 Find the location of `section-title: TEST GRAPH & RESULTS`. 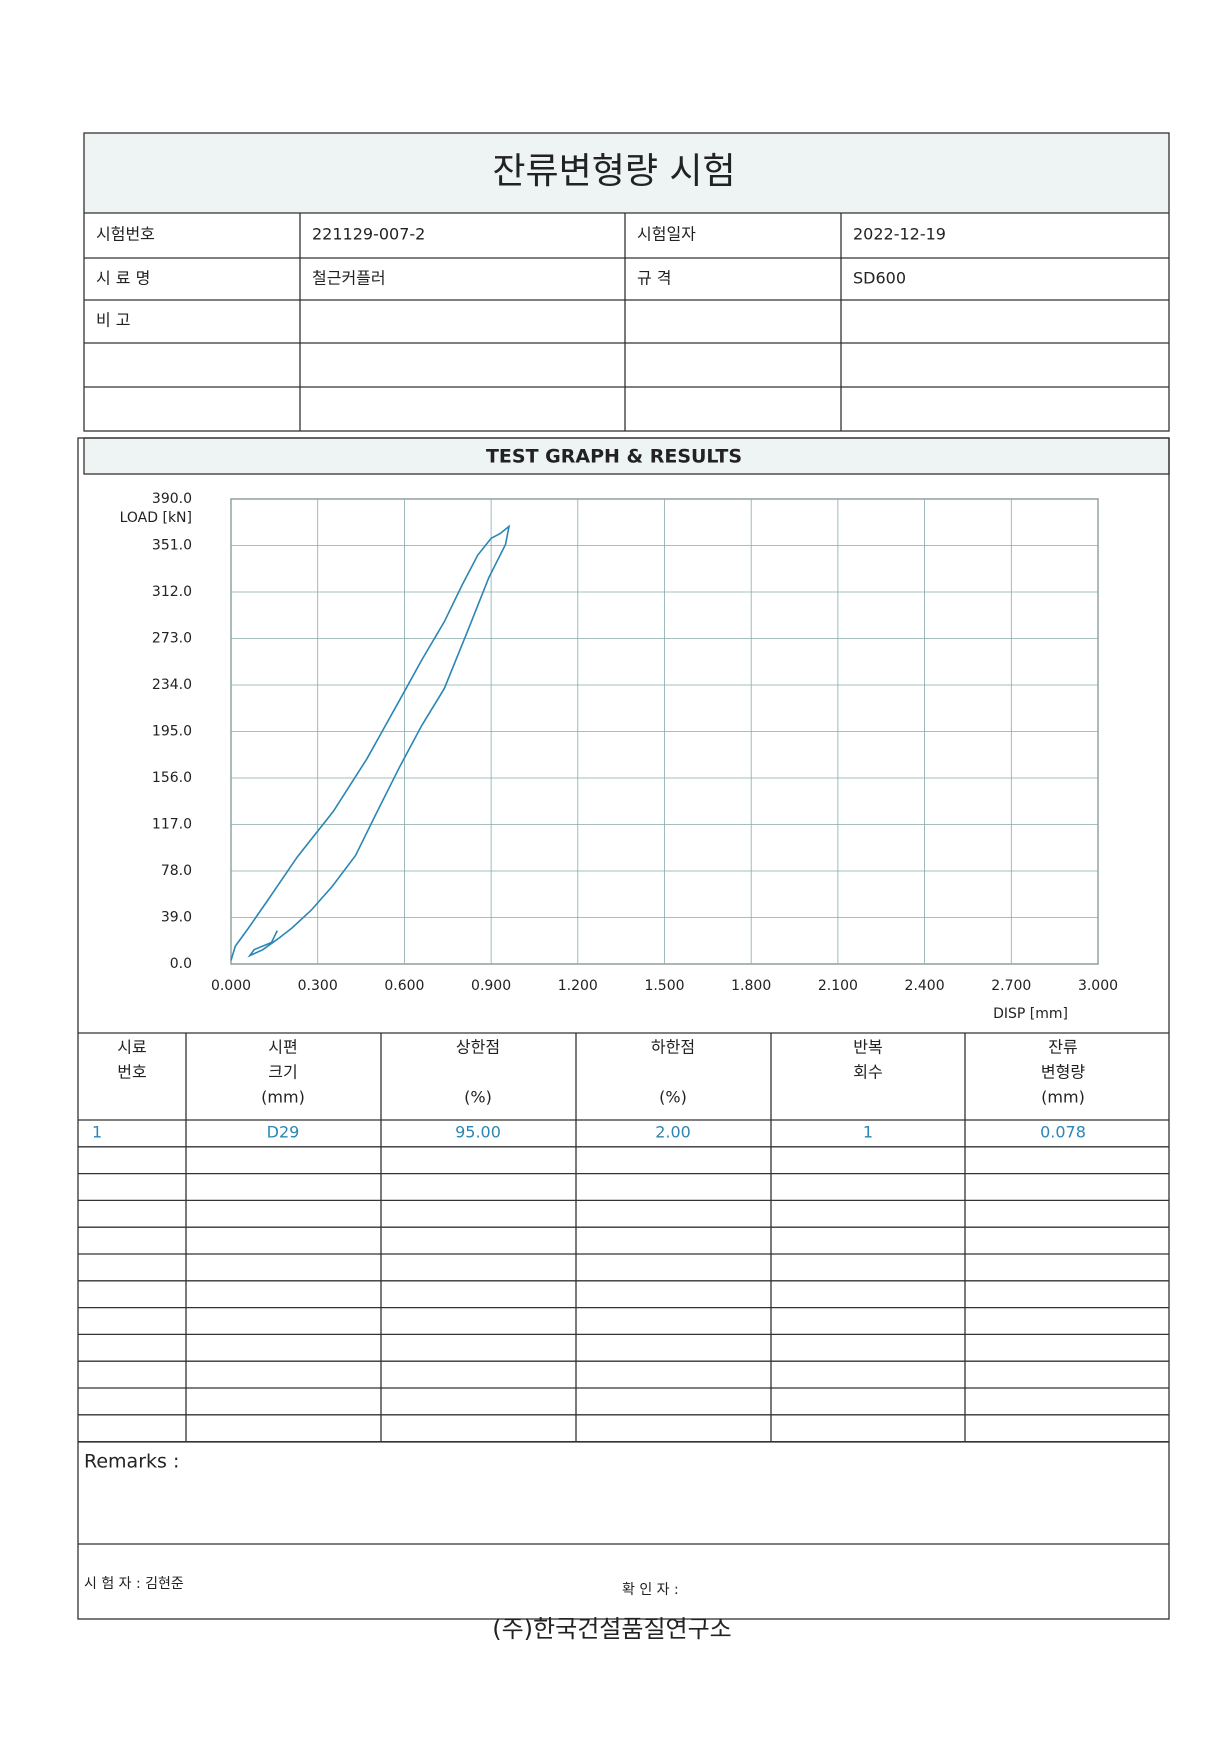

section-title: TEST GRAPH & RESULTS is located at coordinates (614, 457).